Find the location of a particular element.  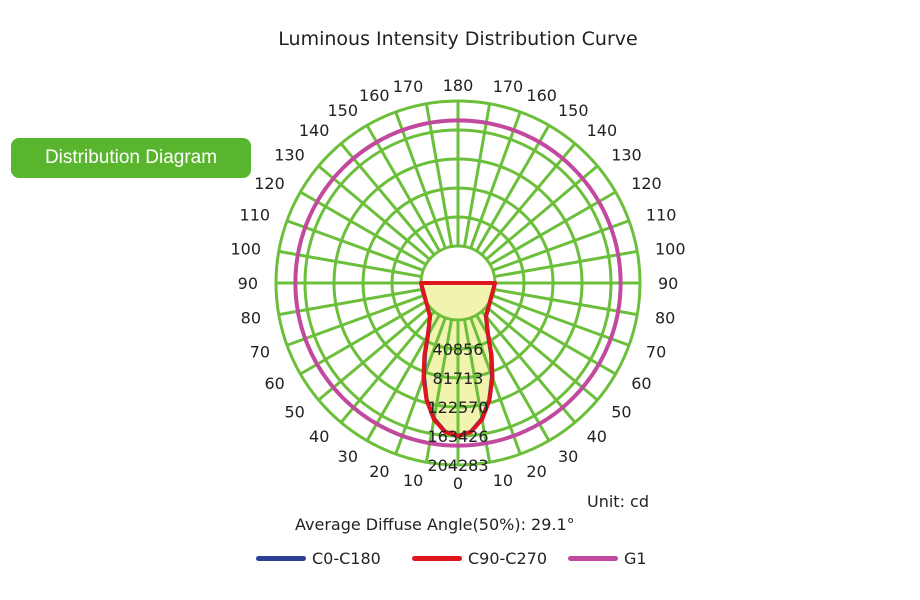

legend-item-g1: G1 is located at coordinates (607, 558).